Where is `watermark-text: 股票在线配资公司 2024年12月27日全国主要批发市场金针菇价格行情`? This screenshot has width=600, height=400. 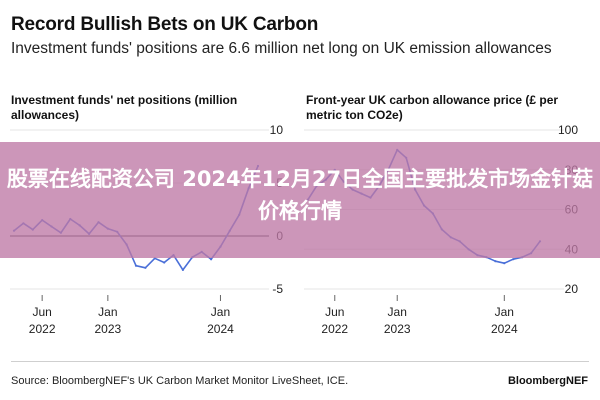 watermark-text: 股票在线配资公司 2024年12月27日全国主要批发市场金针菇价格行情 is located at coordinates (300, 195).